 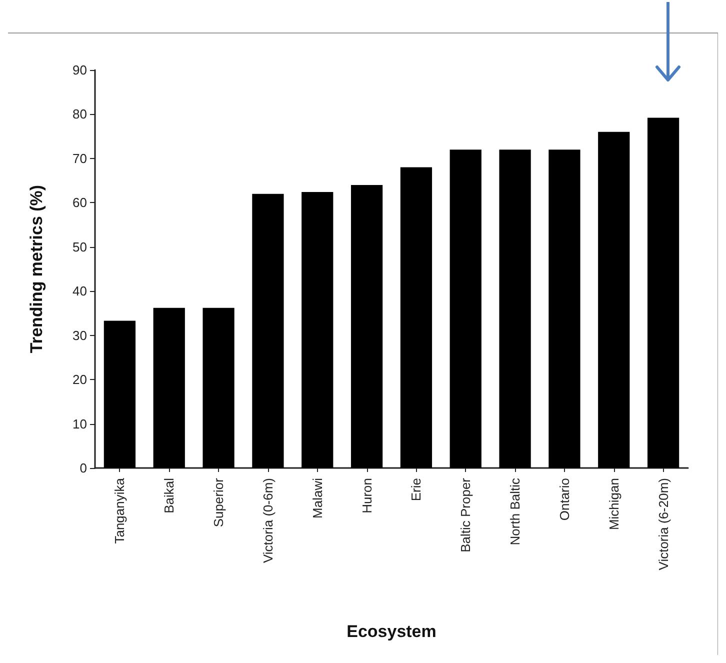 I want to click on y-axis-title: Trending metrics (%), so click(x=36, y=269).